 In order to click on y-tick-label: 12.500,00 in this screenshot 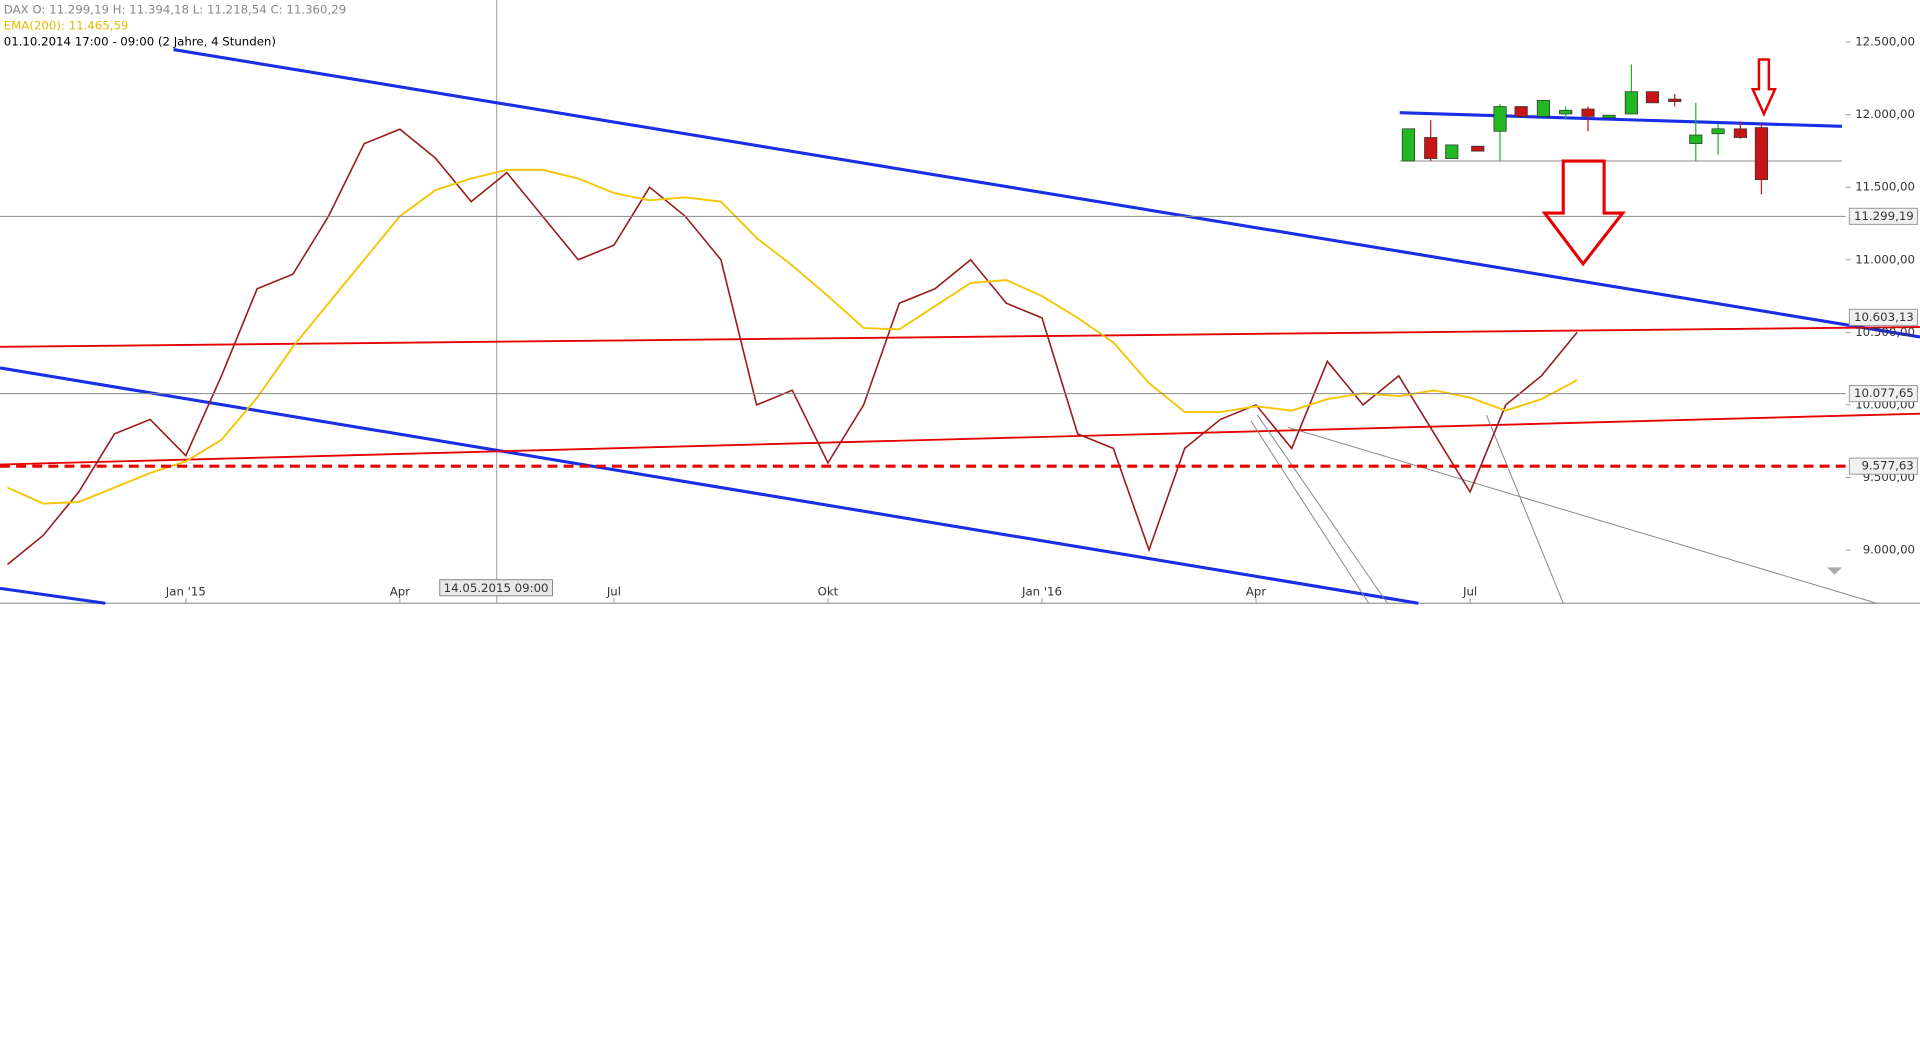, I will do `click(1885, 42)`.